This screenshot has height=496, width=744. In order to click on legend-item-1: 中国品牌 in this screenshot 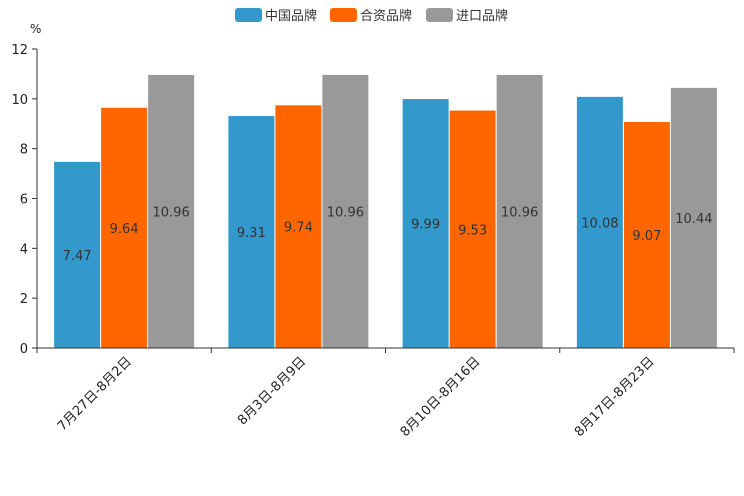, I will do `click(276, 16)`.